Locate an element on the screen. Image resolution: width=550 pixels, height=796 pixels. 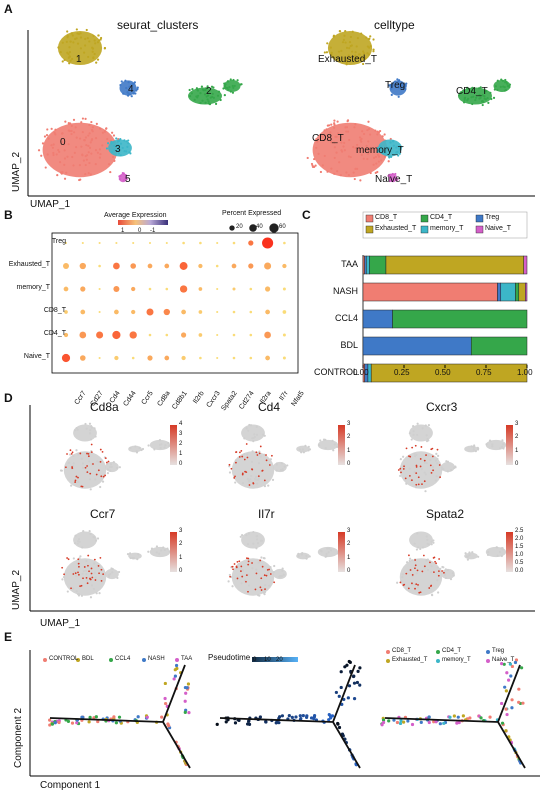
dot-CD8_T-Cd8b1 is located at coordinates (166, 312).